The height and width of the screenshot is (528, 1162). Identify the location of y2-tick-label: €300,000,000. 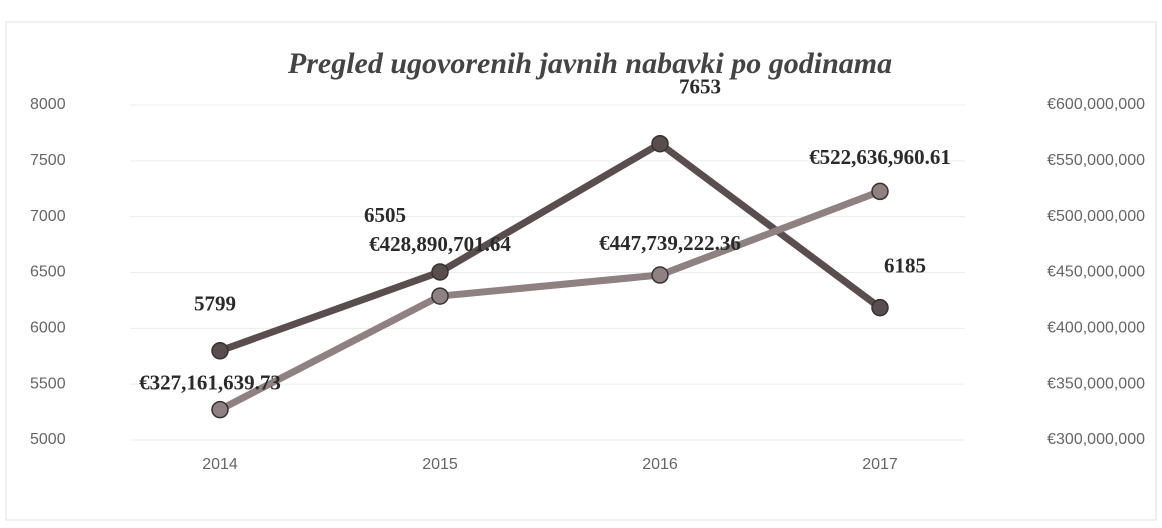
(1096, 439).